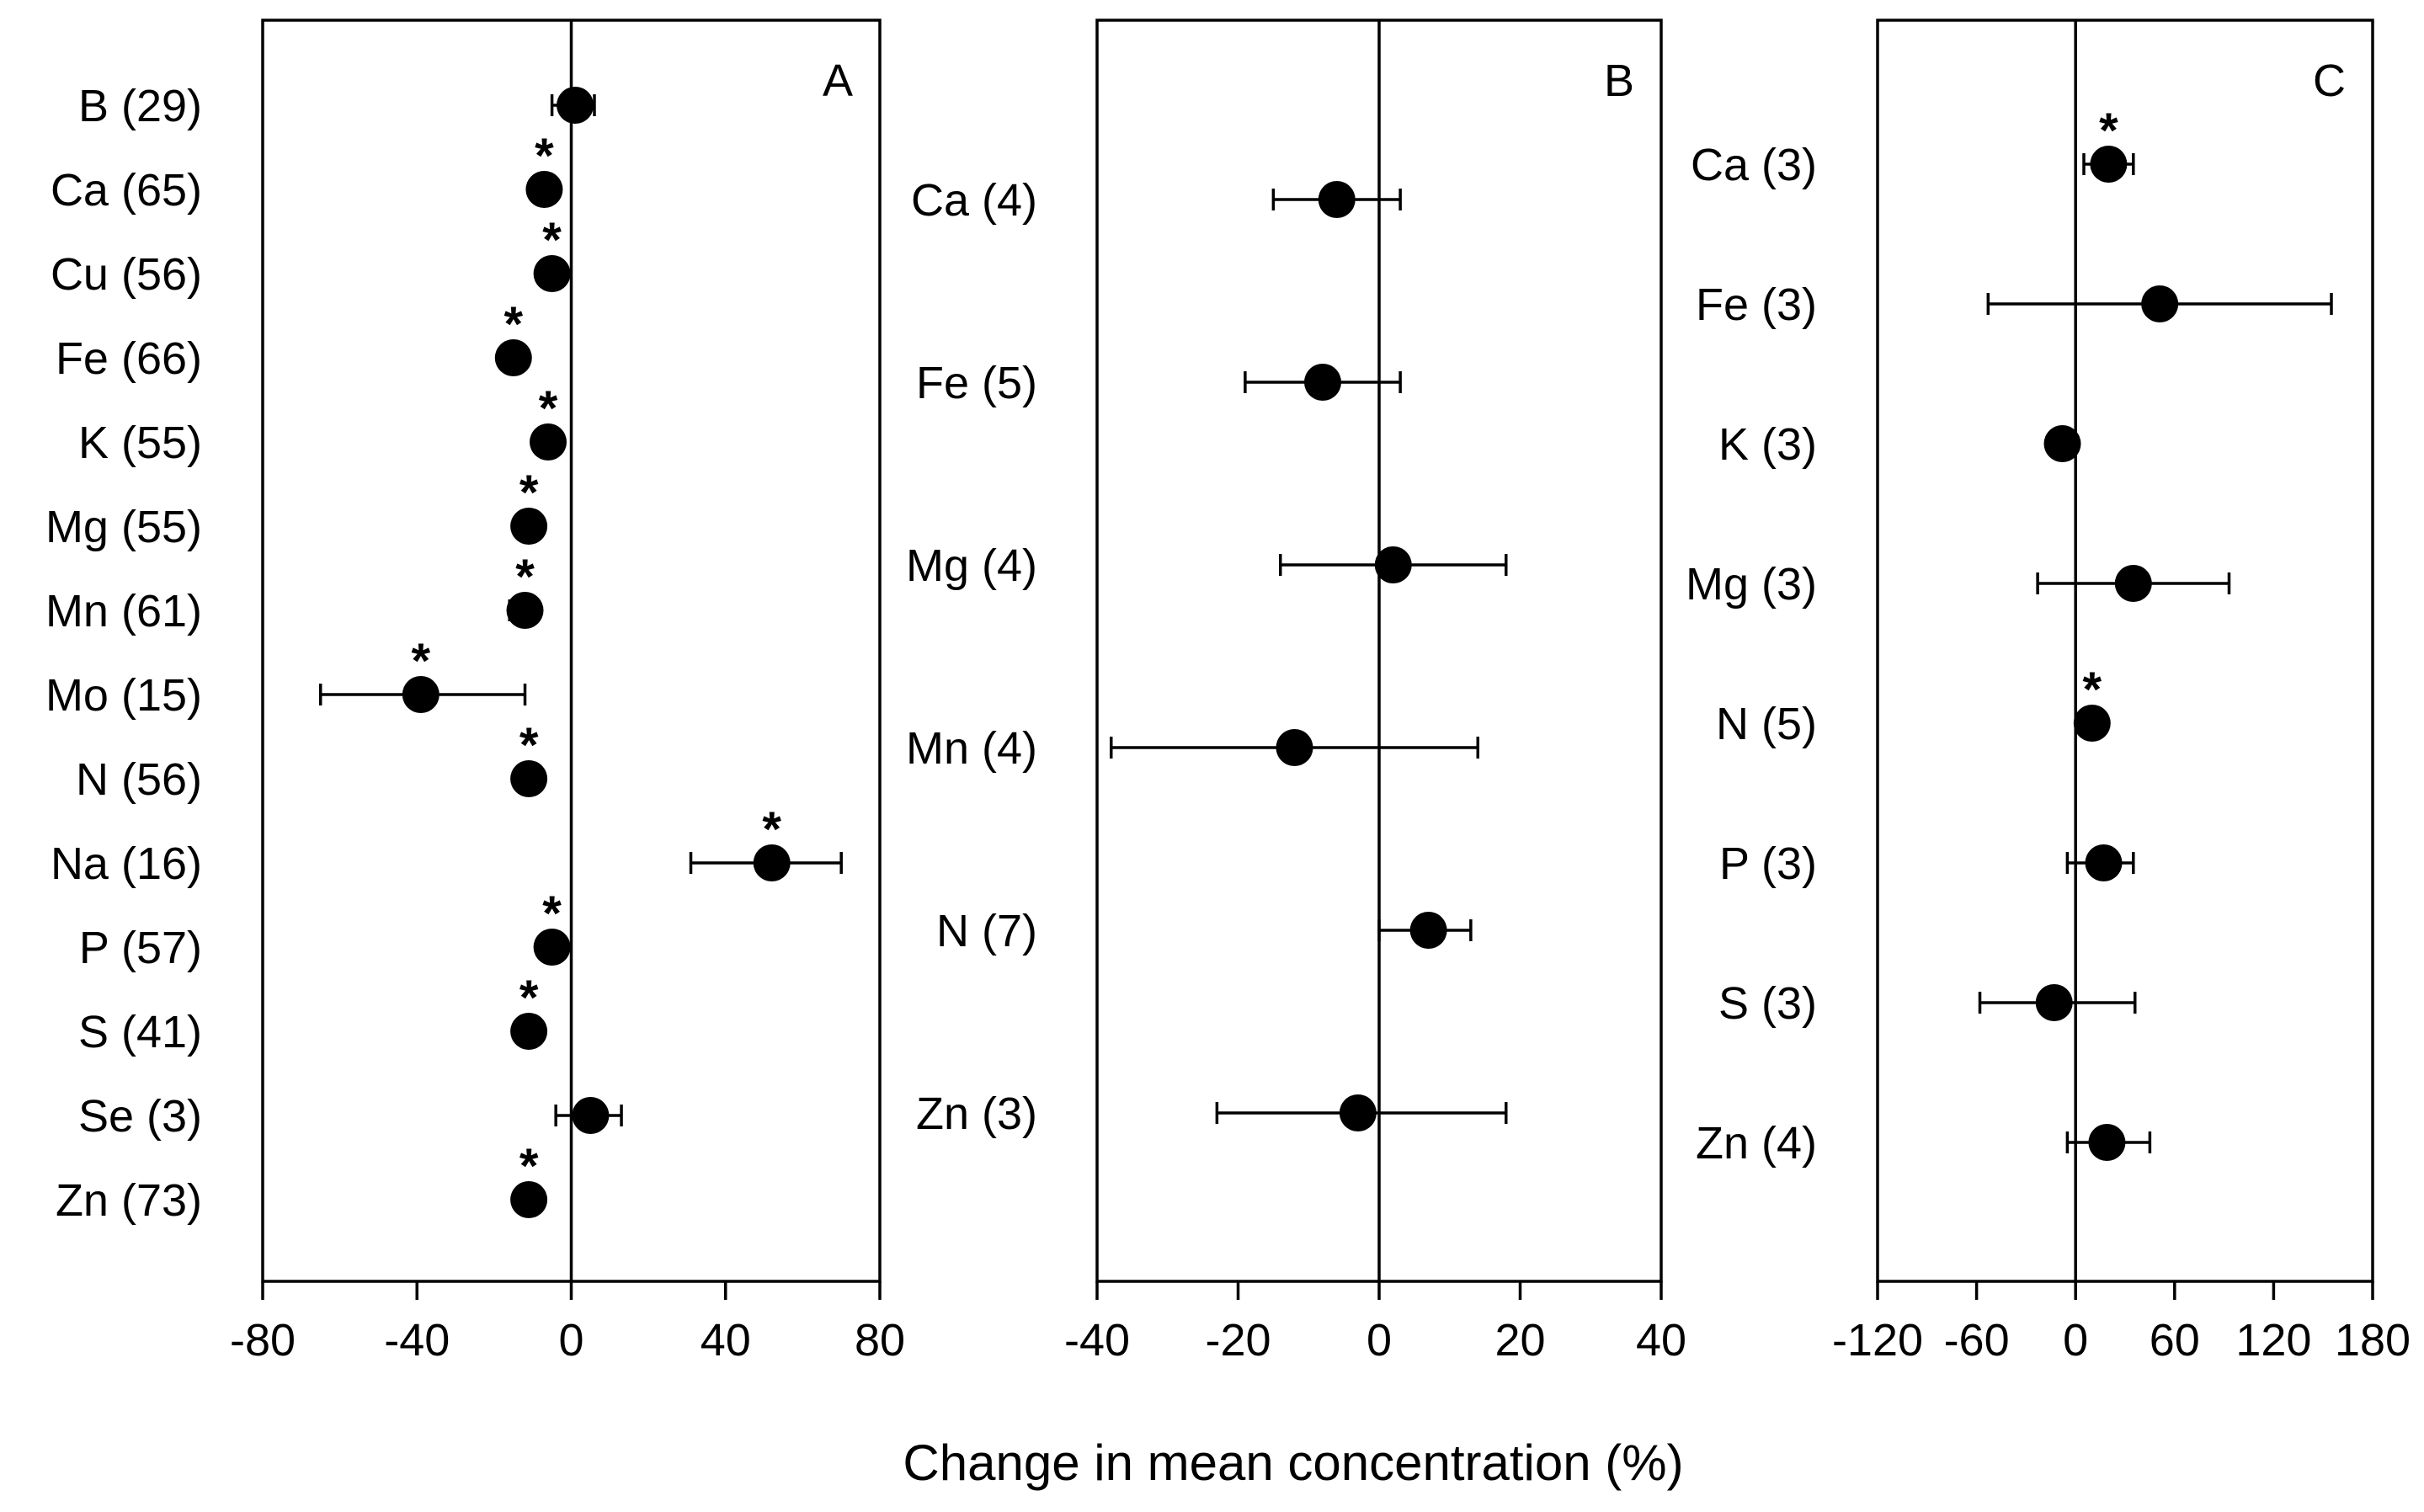 Image resolution: width=2424 pixels, height=1512 pixels. Describe the element at coordinates (129, 1201) in the screenshot. I see `category-label: Zn (73)` at that location.